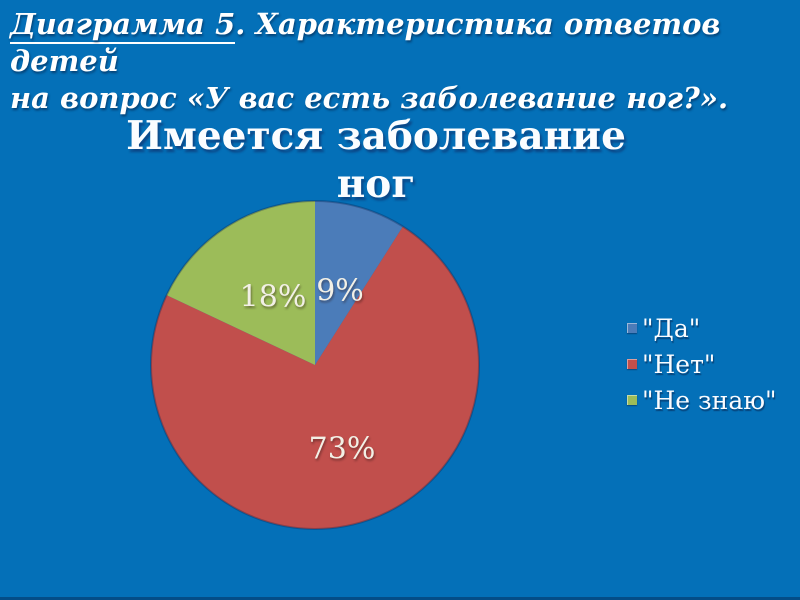 Image resolution: width=800 pixels, height=600 pixels. Describe the element at coordinates (376, 160) in the screenshot. I see `chart-title: Имеется заболевание ног` at that location.